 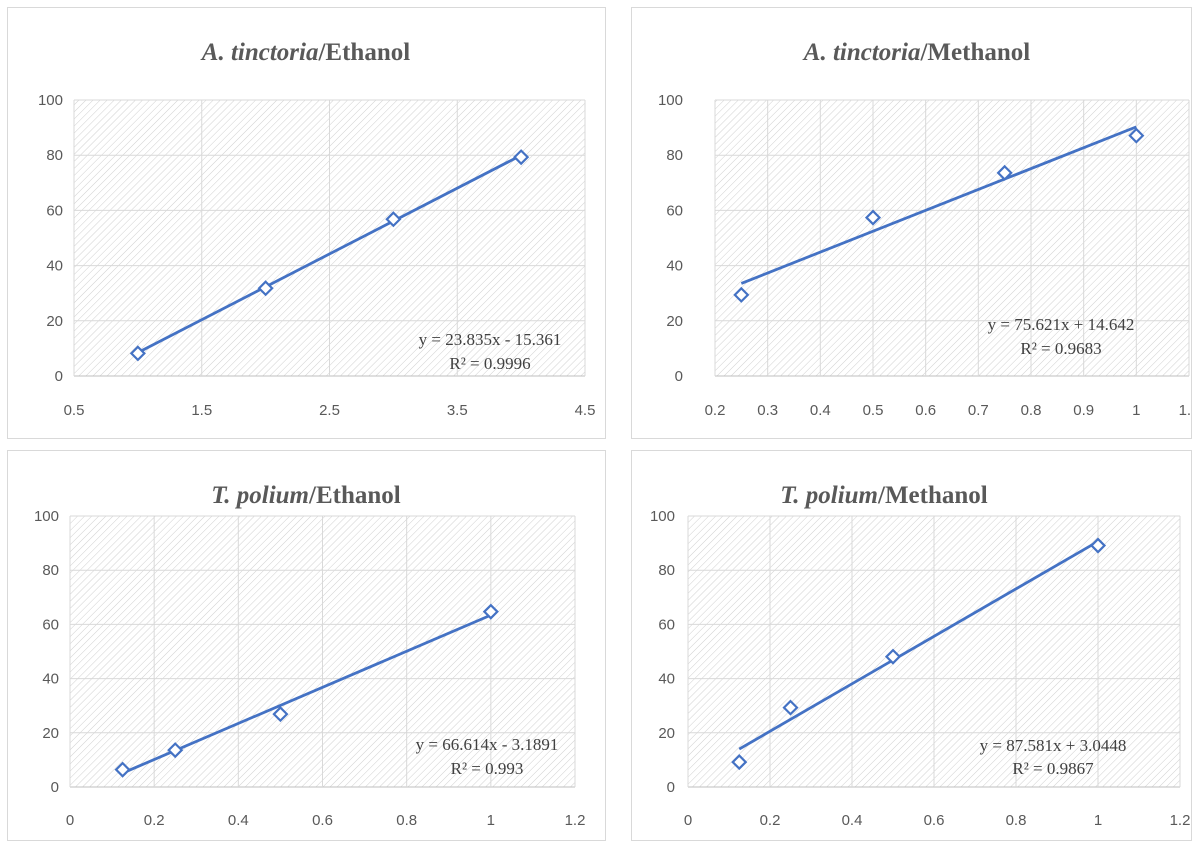 What do you see at coordinates (767, 410) in the screenshot?
I see `x-tick-label: 0.3` at bounding box center [767, 410].